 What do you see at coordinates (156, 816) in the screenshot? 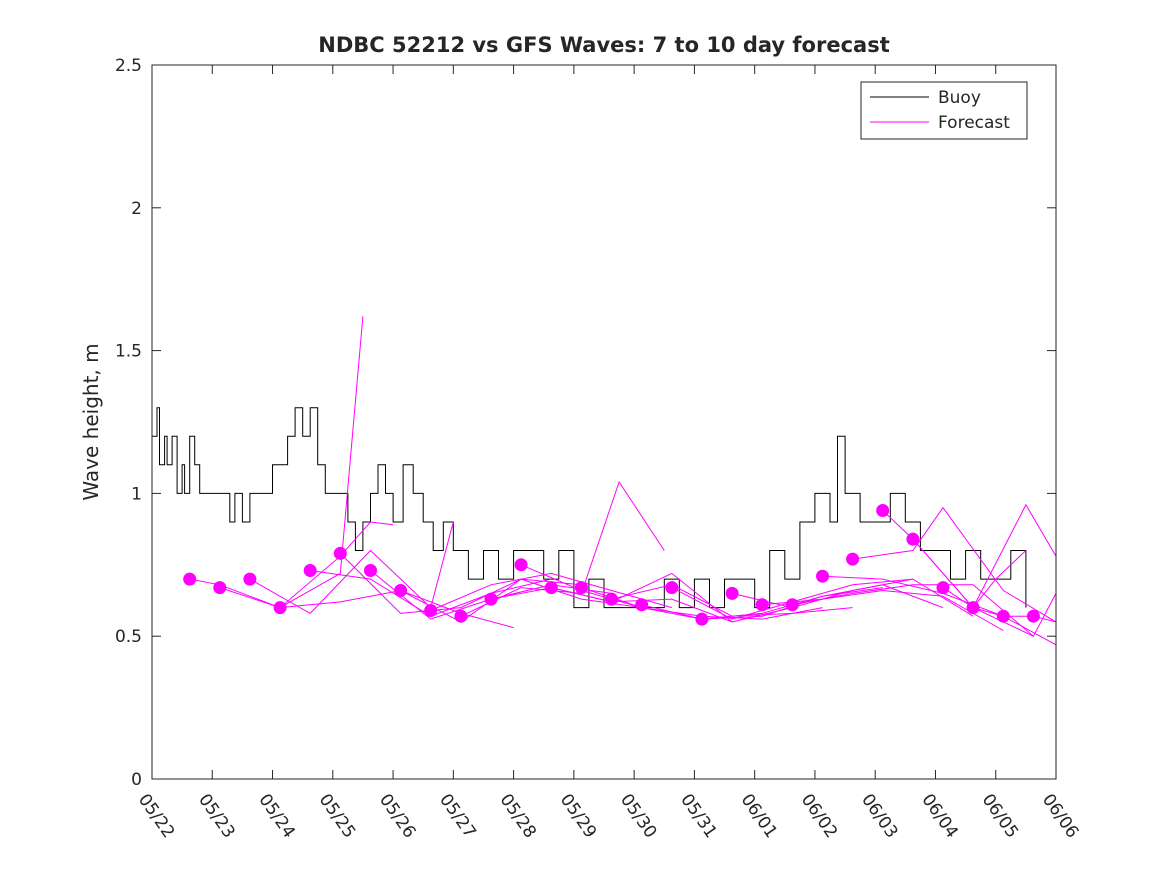
I see `x-tick-label: 05/22` at bounding box center [156, 816].